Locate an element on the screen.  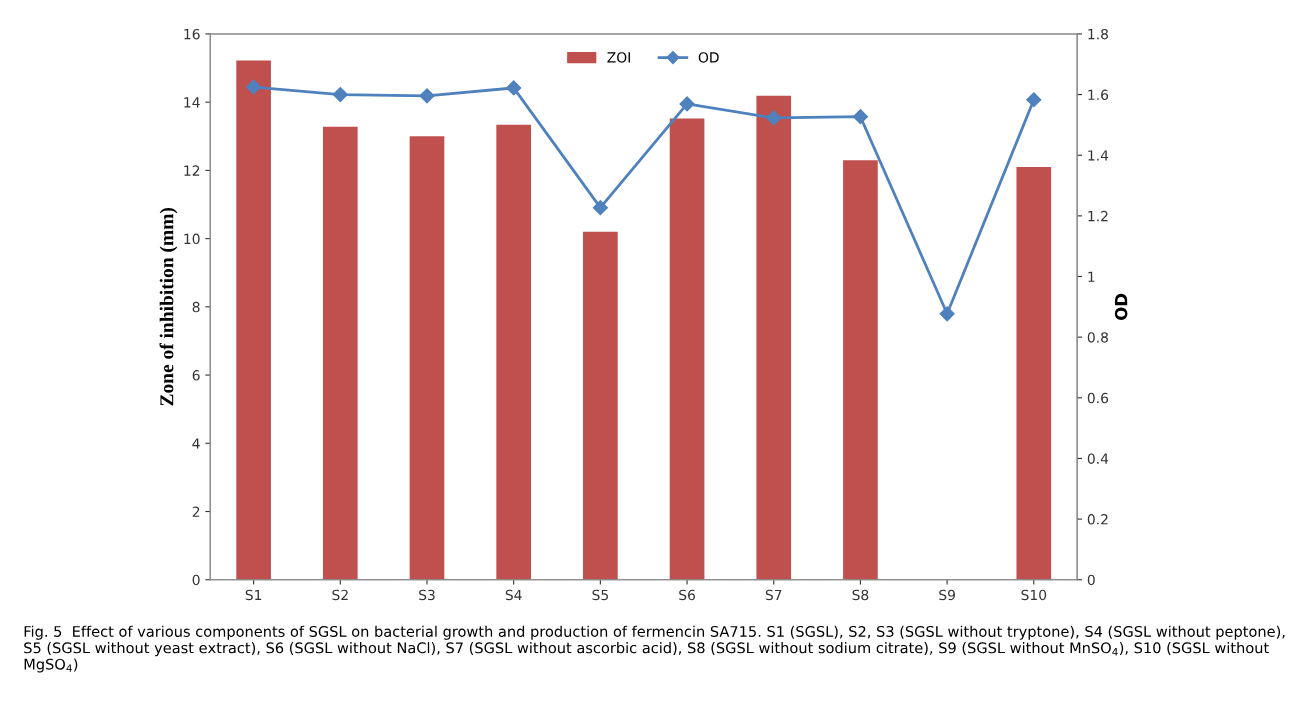
y2-tick-label: 0.8 is located at coordinates (1098, 337).